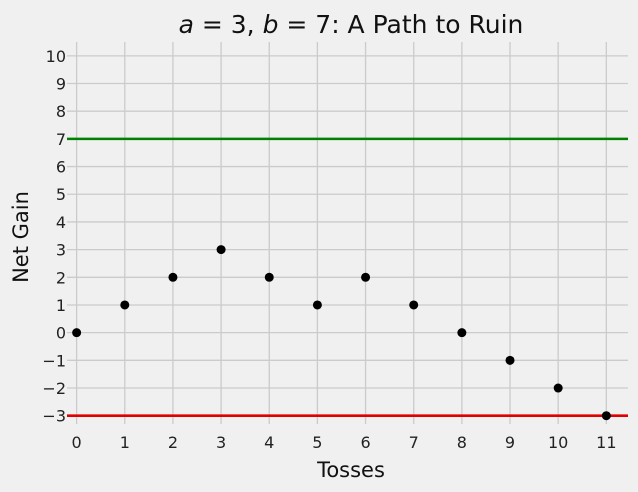 The image size is (638, 492). What do you see at coordinates (414, 442) in the screenshot?
I see `x-tick-label: 7` at bounding box center [414, 442].